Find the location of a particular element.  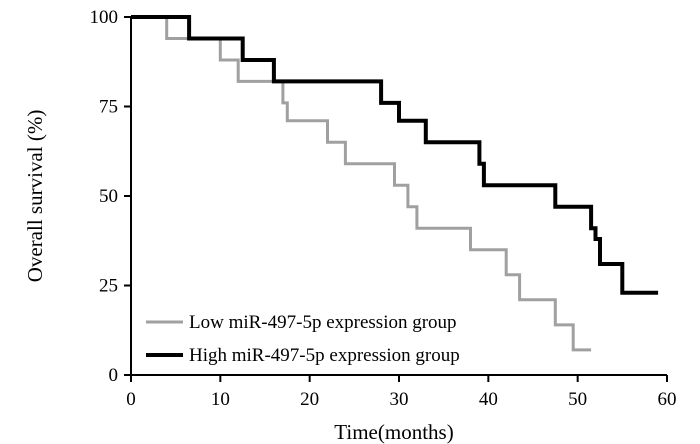

x-tick-label: 40 is located at coordinates (488, 399).